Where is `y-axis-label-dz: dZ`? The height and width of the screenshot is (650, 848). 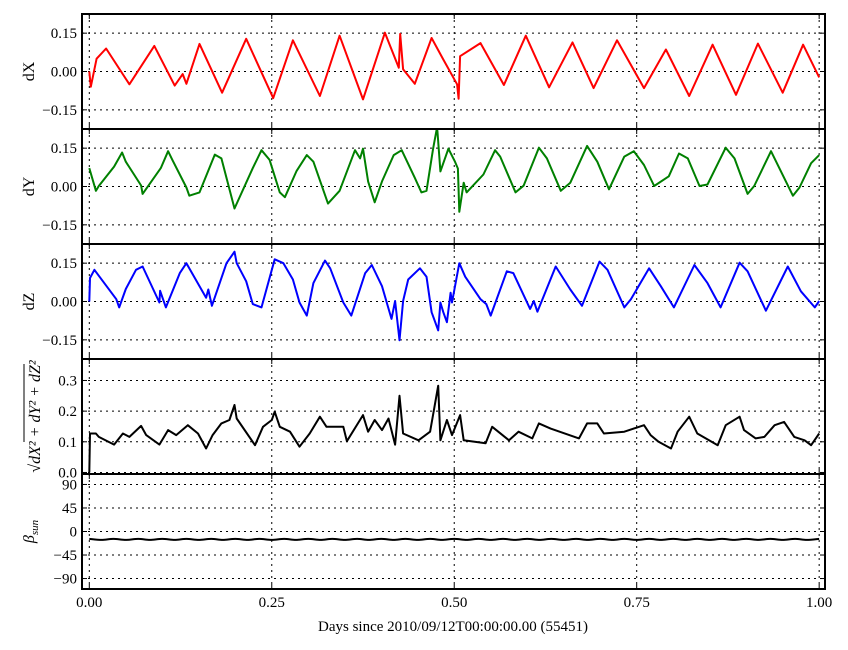 y-axis-label-dz: dZ is located at coordinates (29, 302).